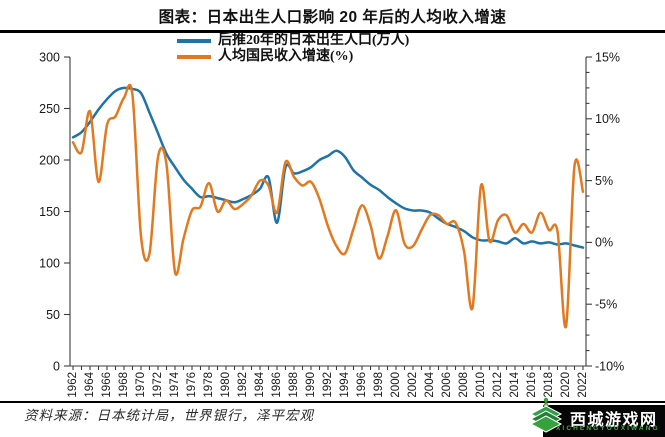  Describe the element at coordinates (226, 385) in the screenshot. I see `svg-text: 1980` at that location.